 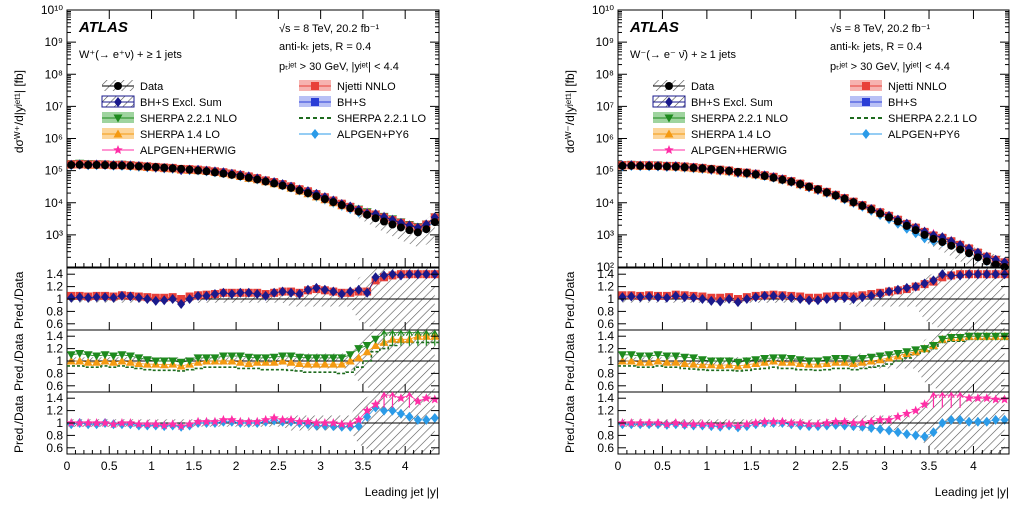 What do you see at coordinates (193, 466) in the screenshot?
I see `x-tick-label: 1.5` at bounding box center [193, 466].